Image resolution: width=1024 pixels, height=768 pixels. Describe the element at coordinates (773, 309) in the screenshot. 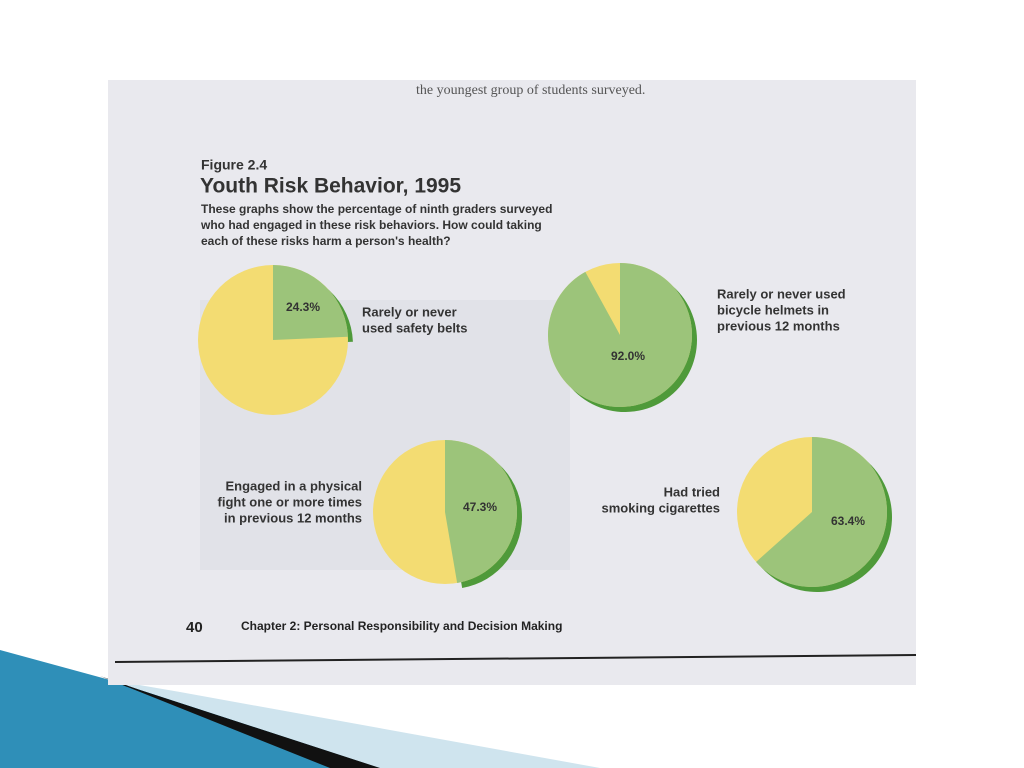

I see `pie-annotation: bicycle helmets in` at that location.